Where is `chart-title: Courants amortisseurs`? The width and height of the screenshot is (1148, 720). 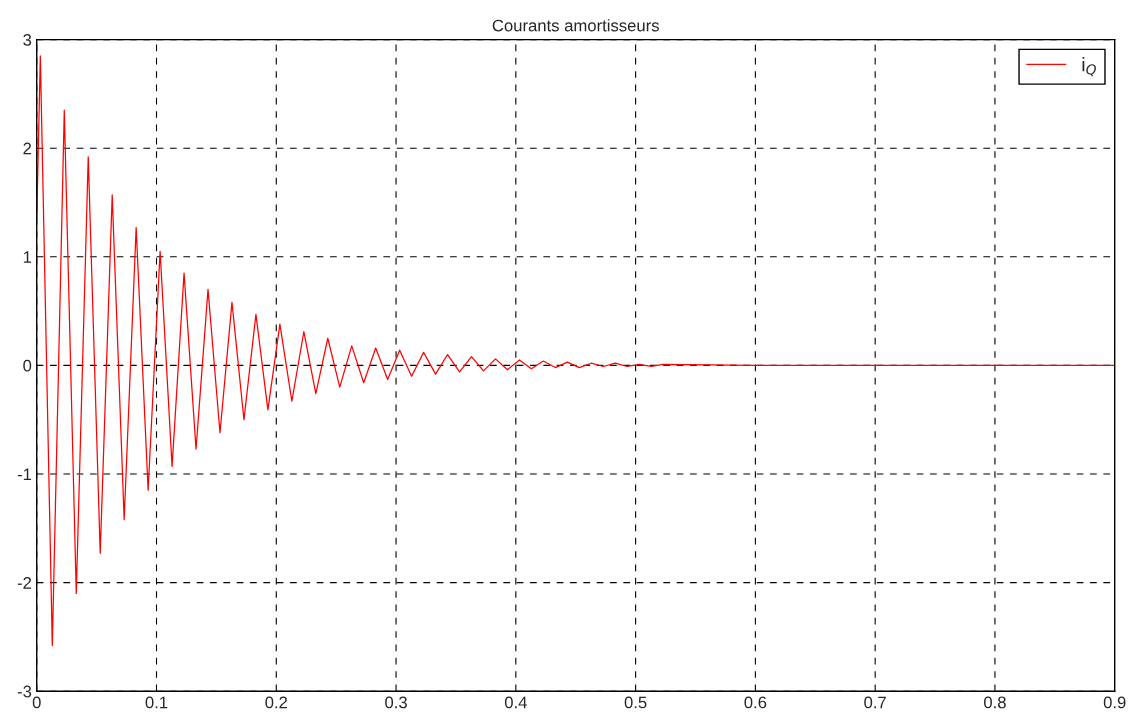
chart-title: Courants amortisseurs is located at coordinates (575, 25).